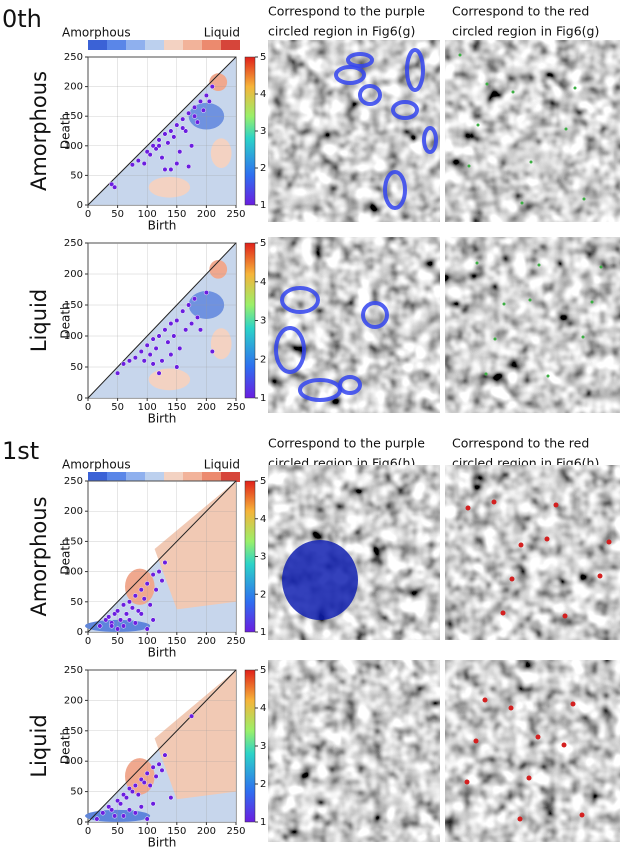 This screenshot has width=625, height=847. I want to click on legend-label: Amorphous, so click(96, 465).